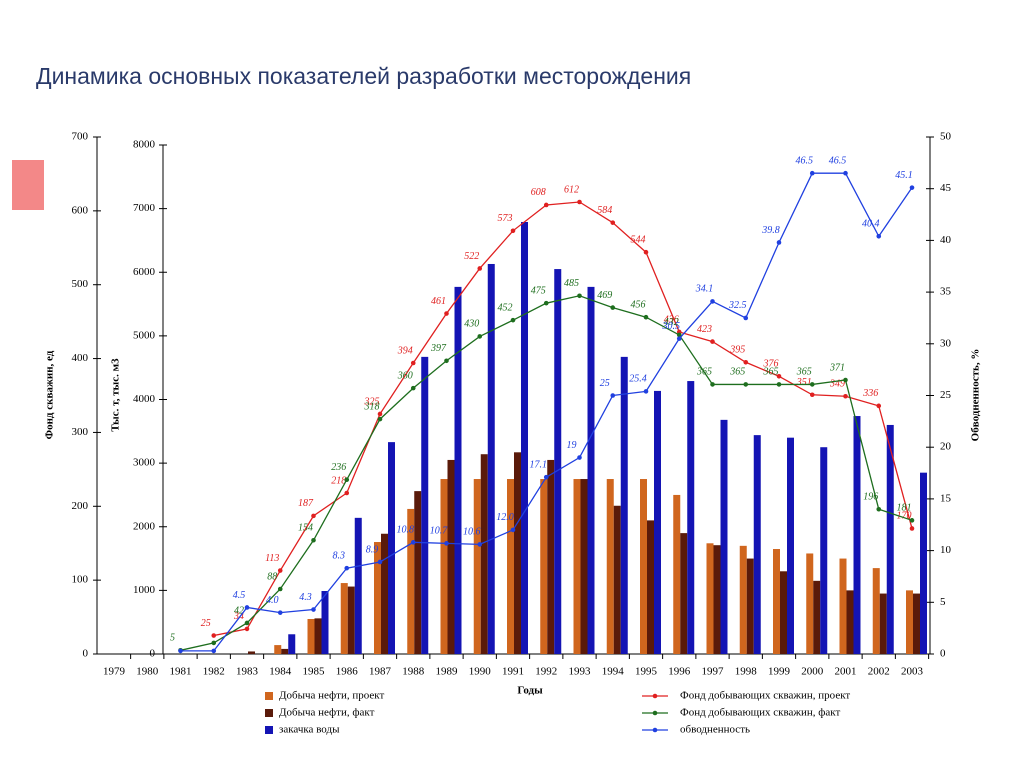 The width and height of the screenshot is (1024, 767). Describe the element at coordinates (239, 595) in the screenshot. I see `data-label: 4.5` at that location.